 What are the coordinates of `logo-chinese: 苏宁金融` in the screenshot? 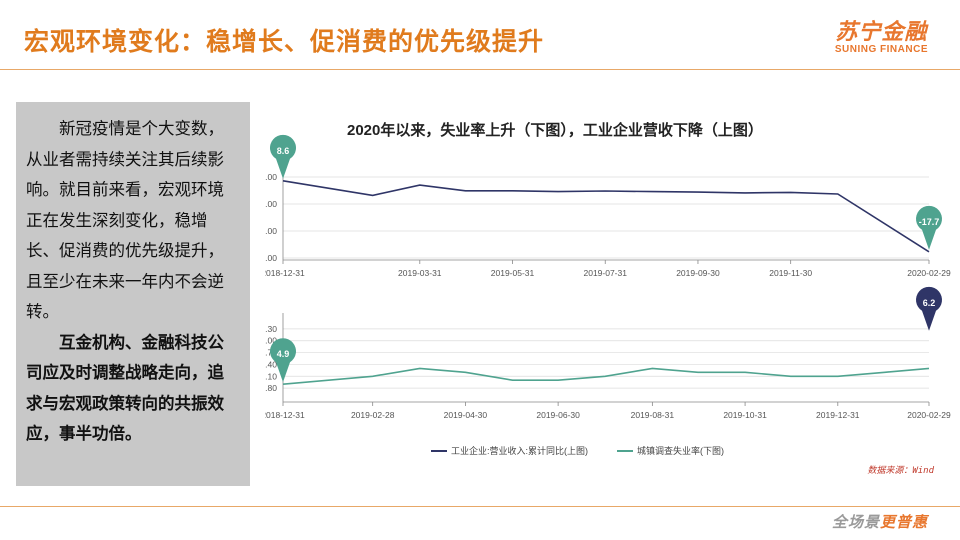 It's located at (881, 32).